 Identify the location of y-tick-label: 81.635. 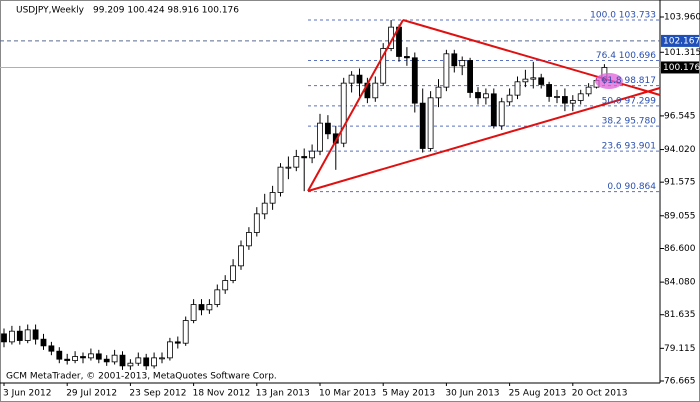
(680, 315).